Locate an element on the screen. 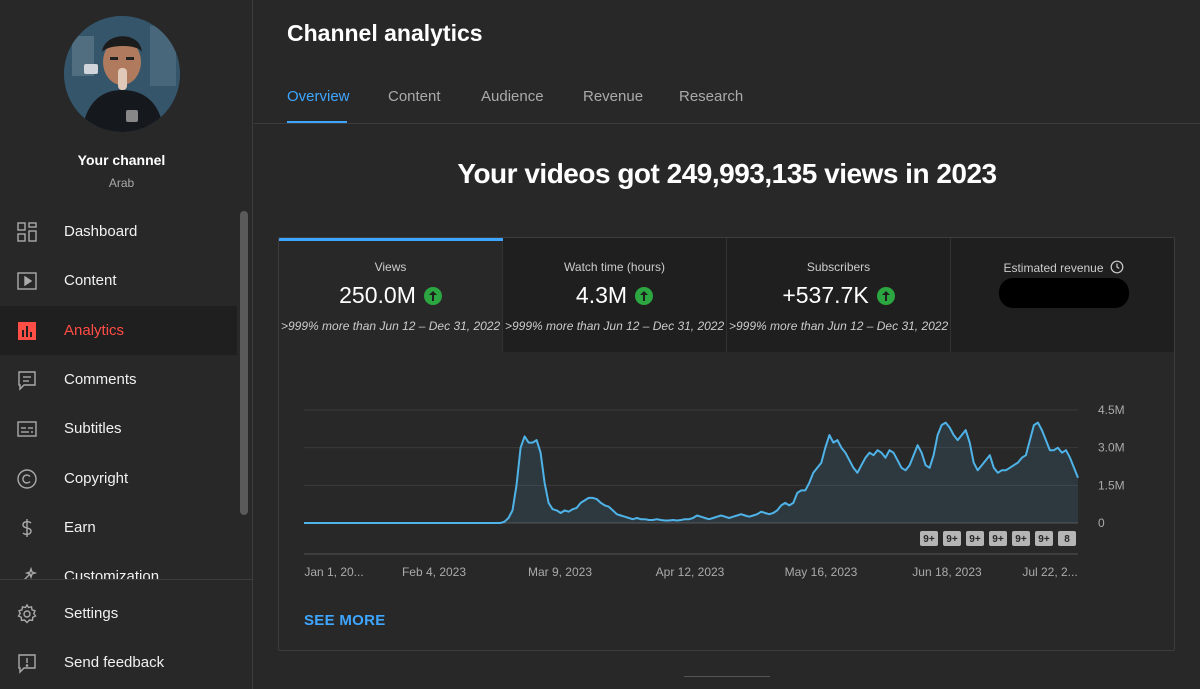 The image size is (1200, 689). avatar-photo is located at coordinates (122, 74).